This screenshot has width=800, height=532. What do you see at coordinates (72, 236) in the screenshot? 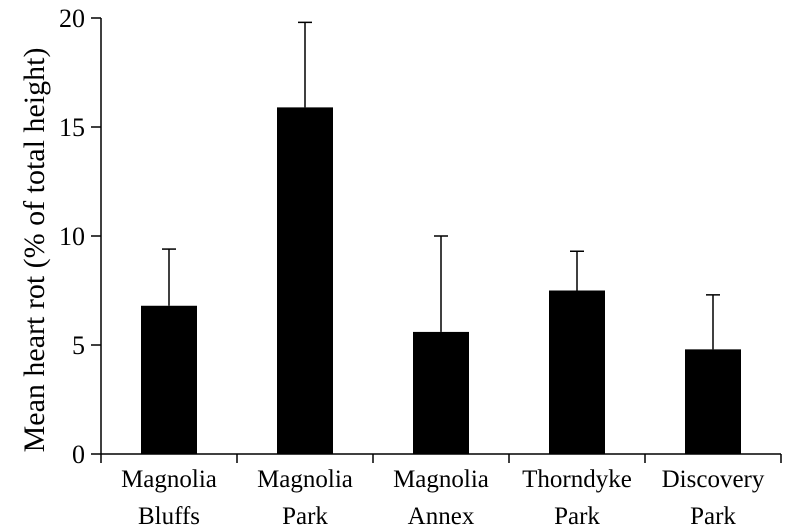
I see `y-tick-label: 10` at bounding box center [72, 236].